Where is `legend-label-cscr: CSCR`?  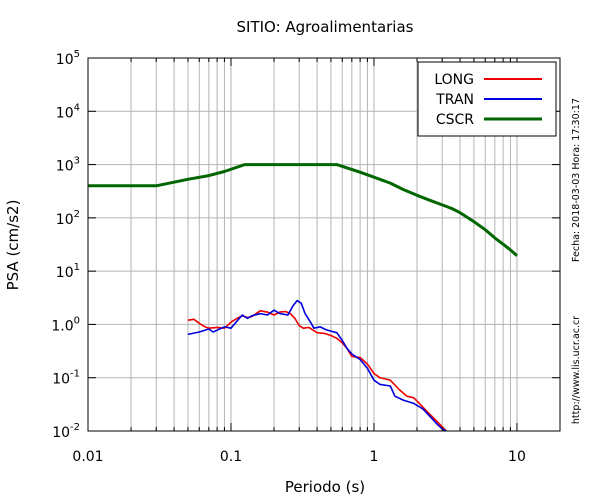 legend-label-cscr: CSCR is located at coordinates (455, 120).